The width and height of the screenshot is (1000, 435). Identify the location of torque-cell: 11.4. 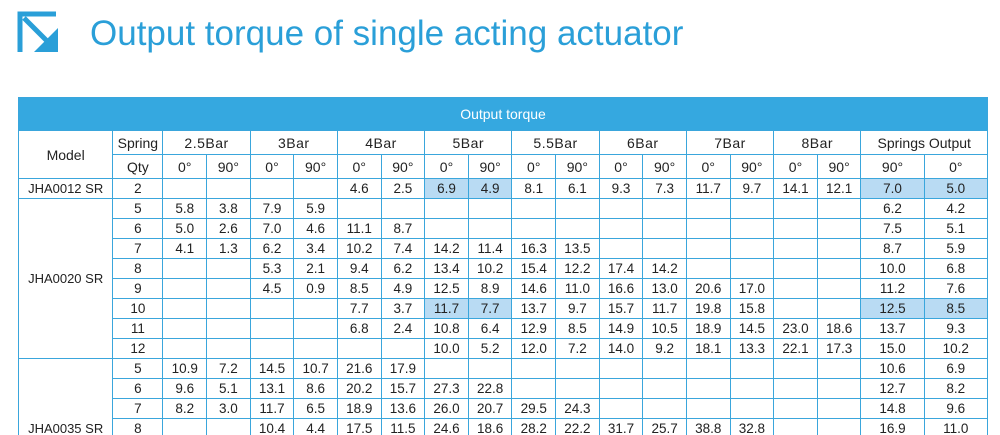
(490, 248).